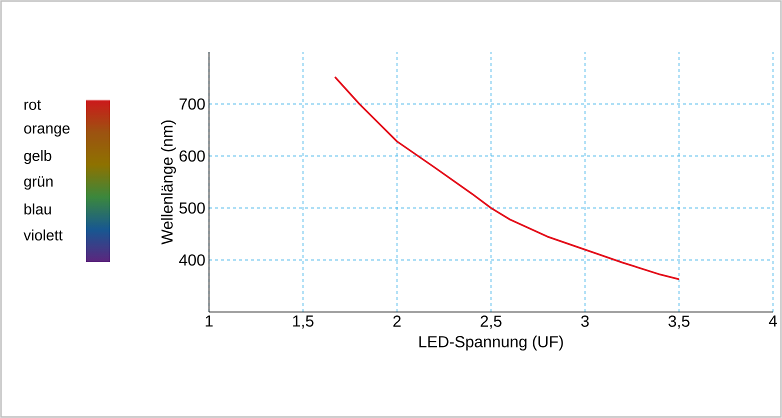 This screenshot has height=418, width=782. What do you see at coordinates (772, 321) in the screenshot?
I see `x-tick-label: 4` at bounding box center [772, 321].